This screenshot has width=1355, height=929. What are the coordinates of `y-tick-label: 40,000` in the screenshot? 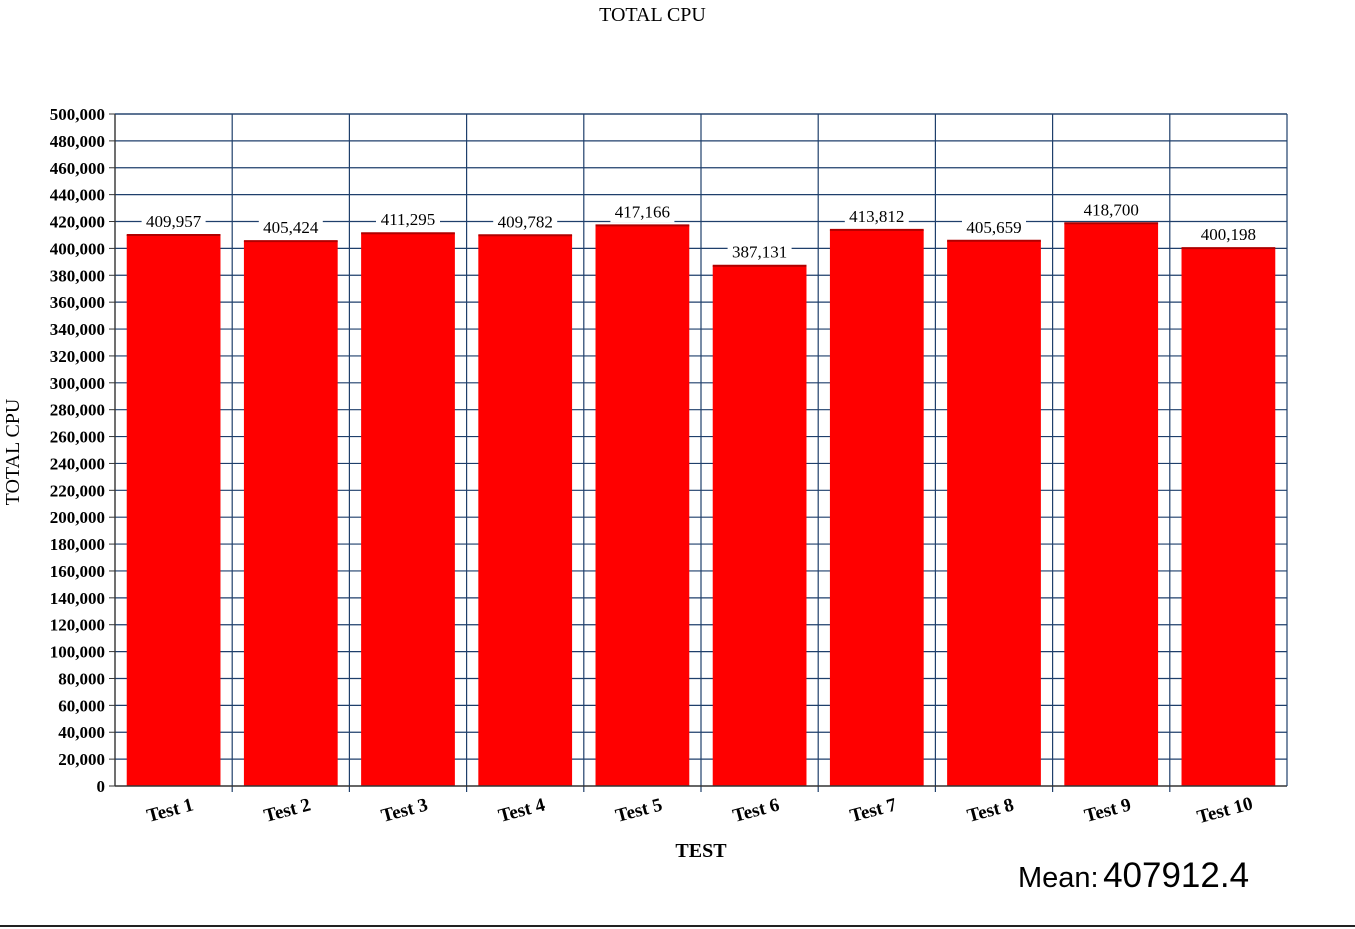 It's located at (81, 732).